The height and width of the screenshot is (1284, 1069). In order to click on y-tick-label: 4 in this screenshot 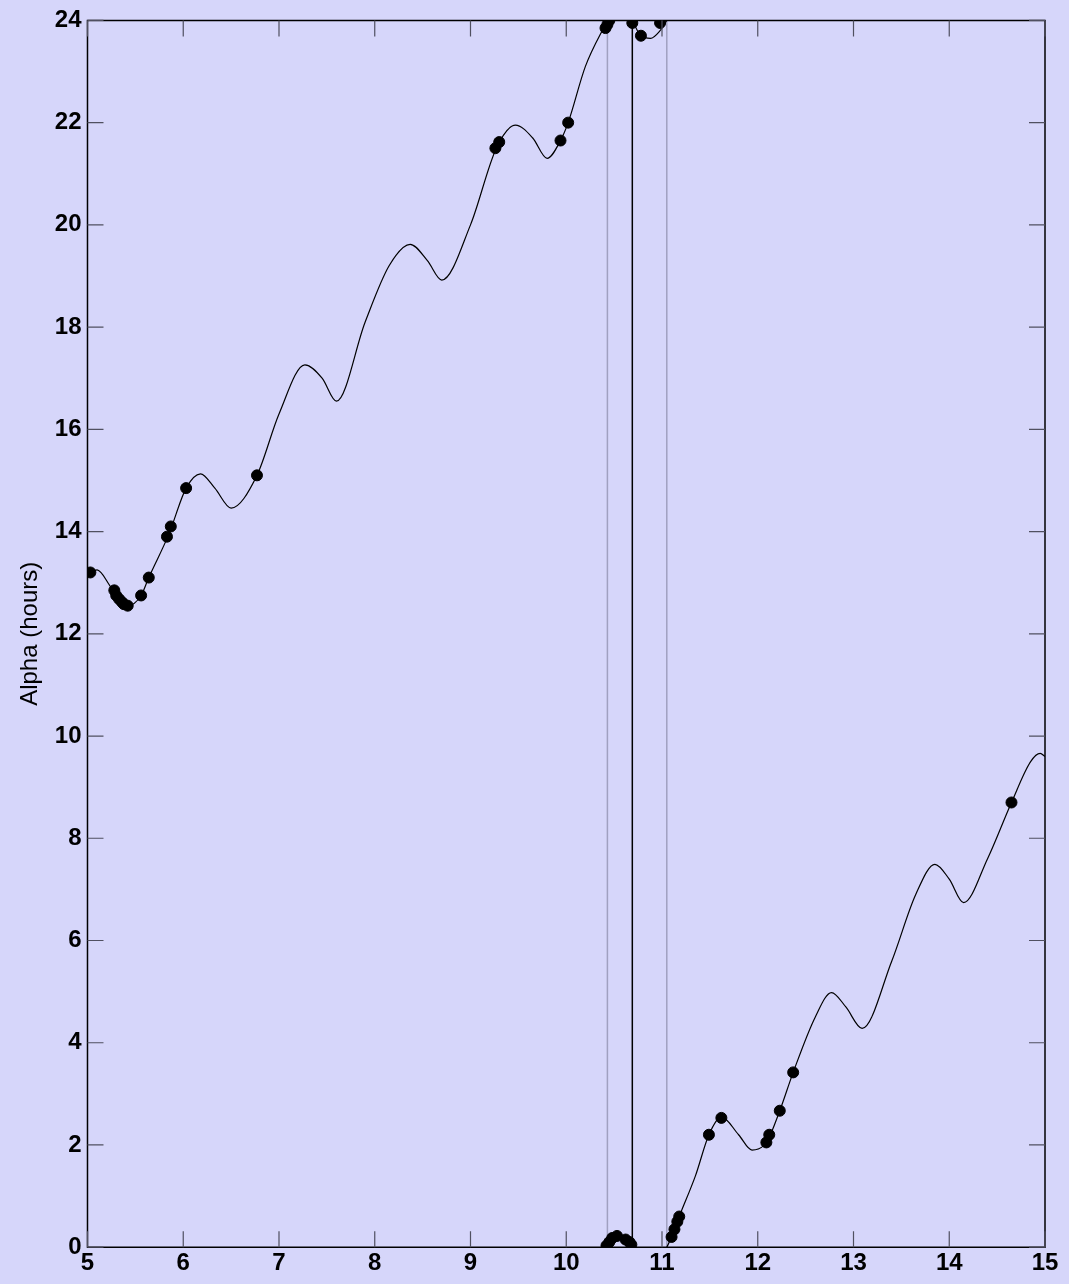, I will do `click(75, 1041)`.